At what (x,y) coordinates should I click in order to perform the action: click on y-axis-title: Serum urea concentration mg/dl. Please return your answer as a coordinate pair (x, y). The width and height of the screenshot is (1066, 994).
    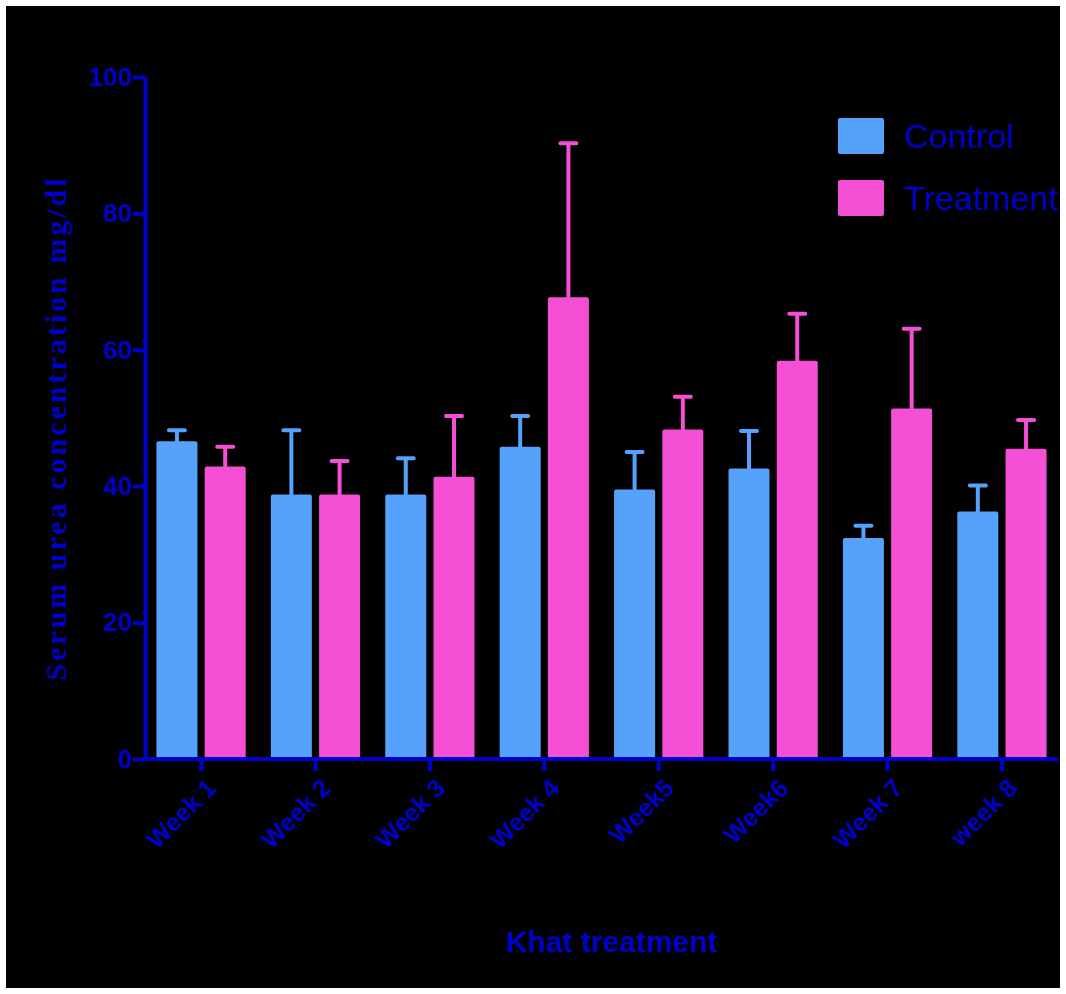
    Looking at the image, I should click on (55, 428).